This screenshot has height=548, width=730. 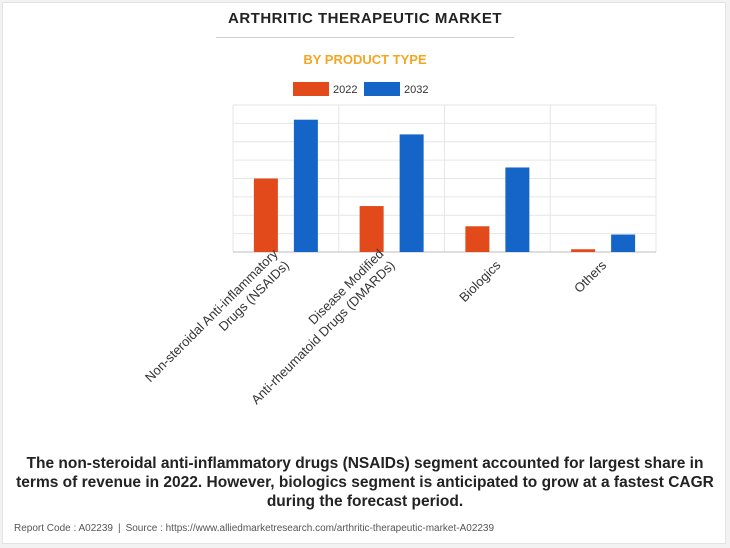 What do you see at coordinates (63, 528) in the screenshot?
I see `report-code: Report Code : A02239` at bounding box center [63, 528].